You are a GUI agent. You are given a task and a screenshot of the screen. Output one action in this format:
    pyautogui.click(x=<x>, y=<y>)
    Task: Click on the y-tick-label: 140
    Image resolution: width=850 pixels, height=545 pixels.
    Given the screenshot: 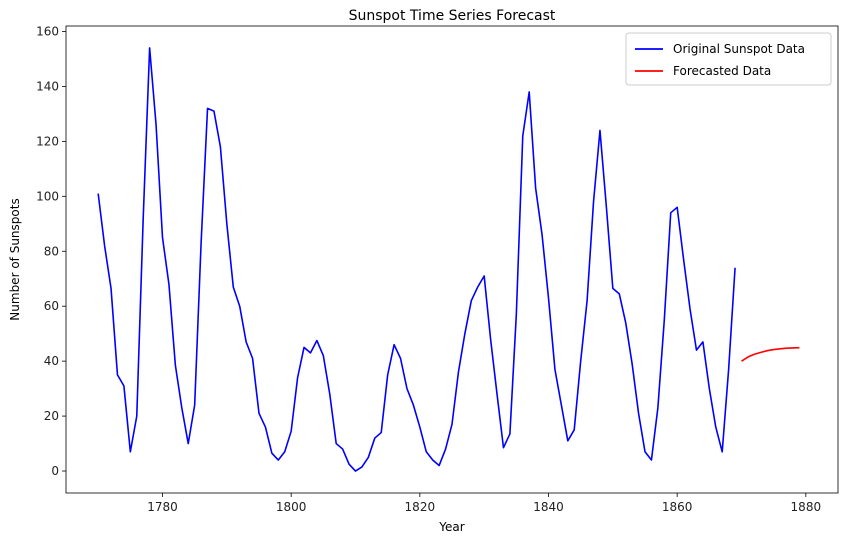 What is the action you would take?
    pyautogui.click(x=47, y=86)
    